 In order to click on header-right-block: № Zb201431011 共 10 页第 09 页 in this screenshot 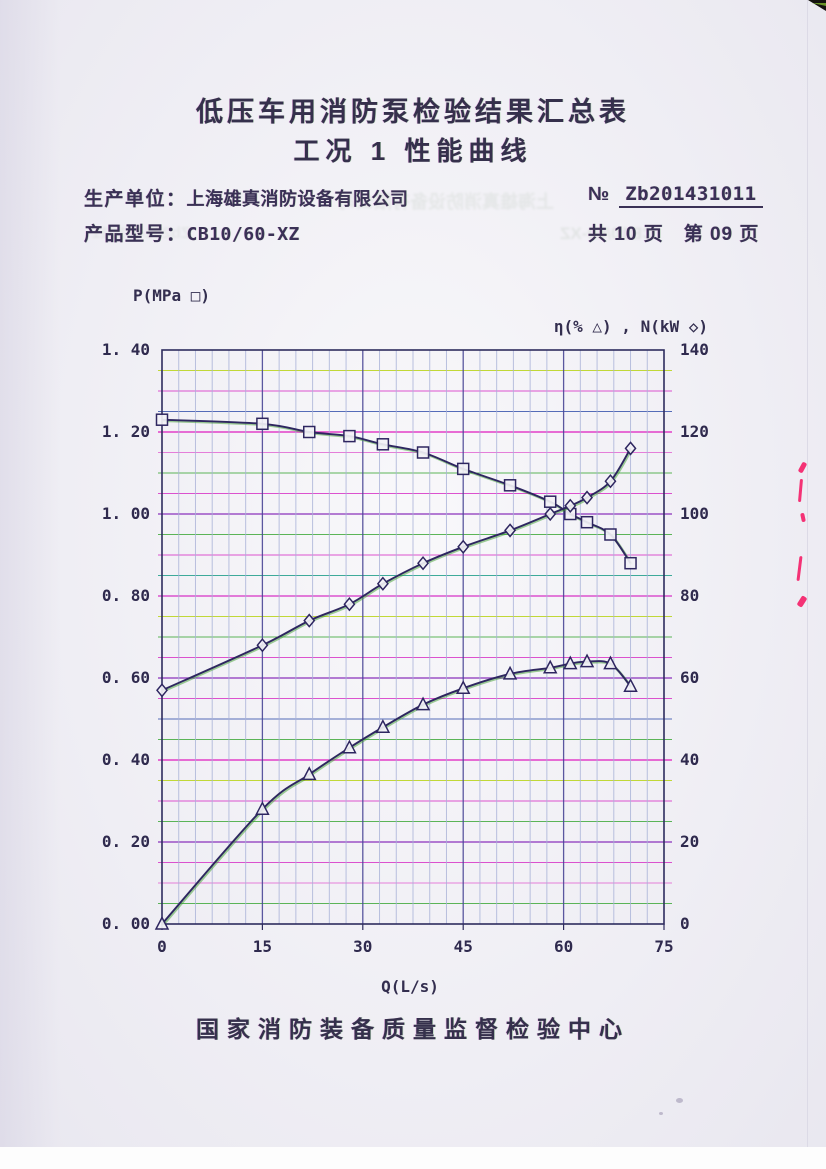, I will do `click(675, 214)`.